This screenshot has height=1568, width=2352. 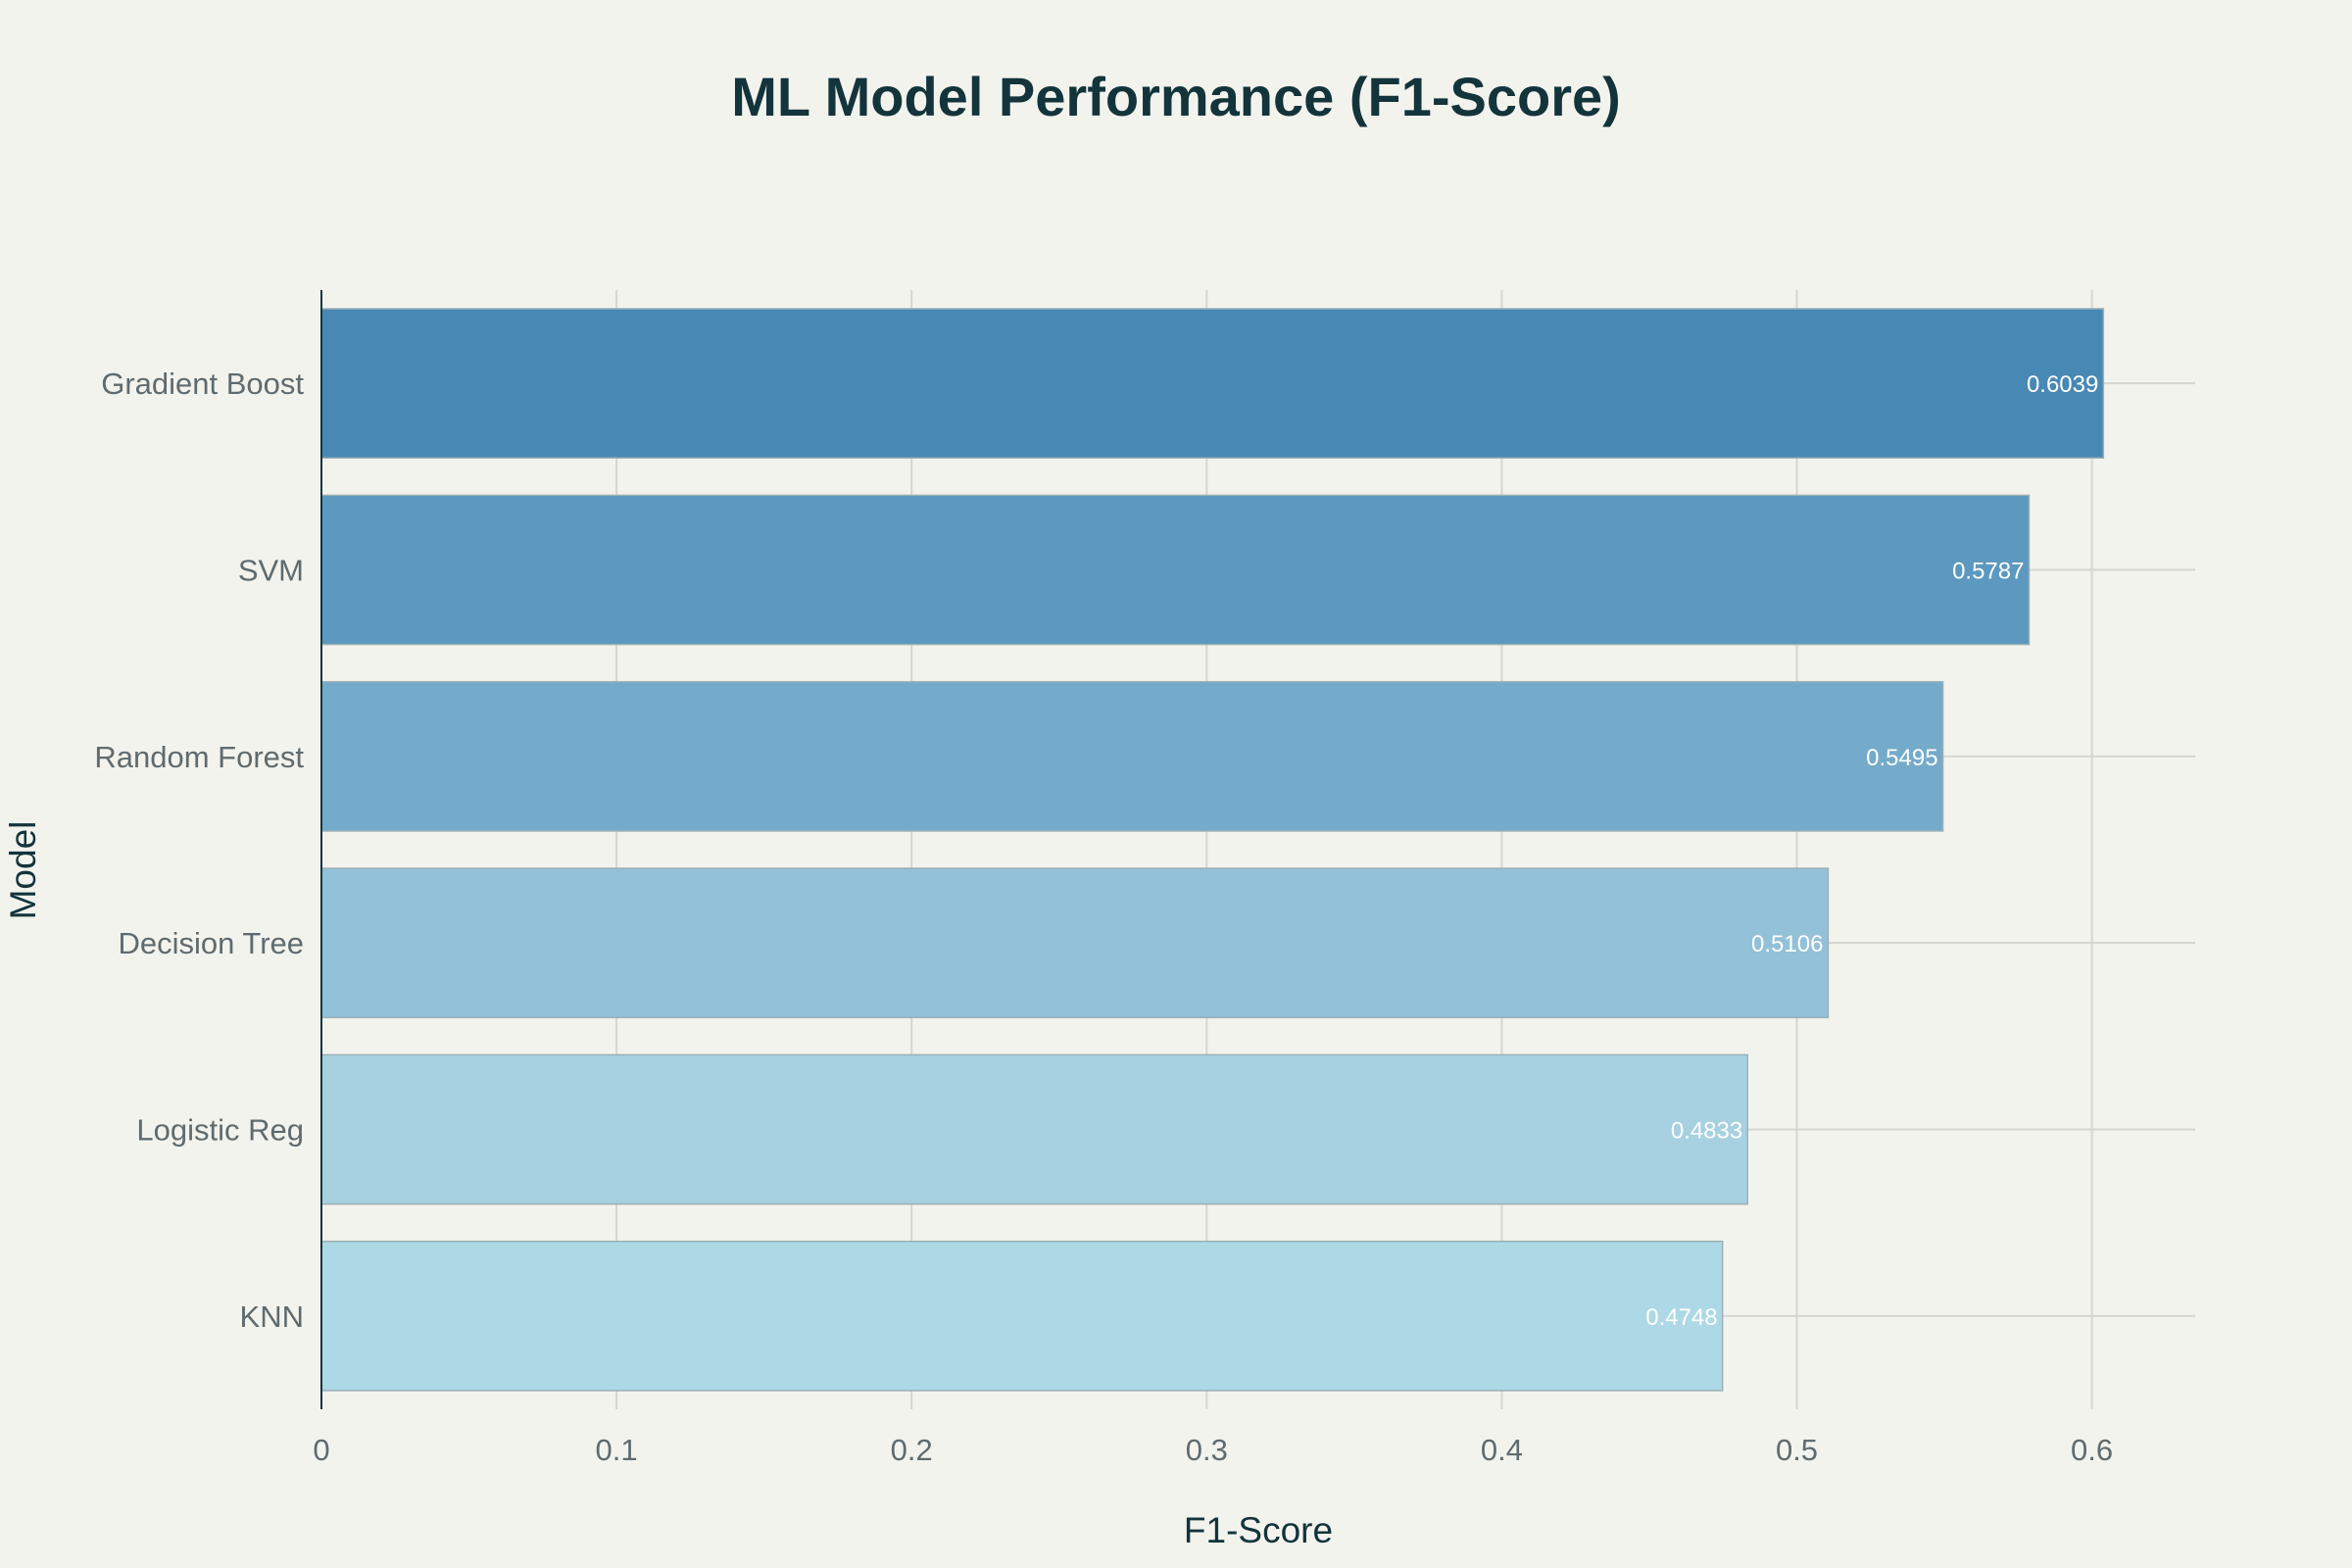 I want to click on x-tick-label: 0.4, so click(x=1502, y=1450).